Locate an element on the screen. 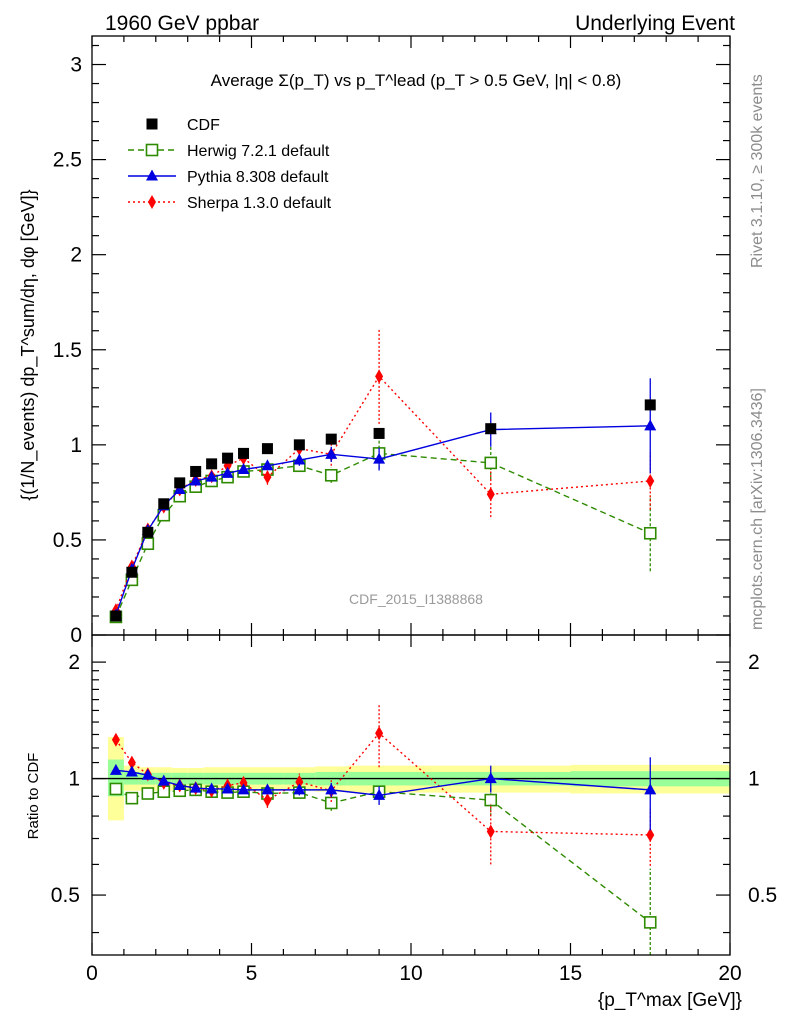  ratio-ylabel: Ratio to CDF is located at coordinates (33, 796).